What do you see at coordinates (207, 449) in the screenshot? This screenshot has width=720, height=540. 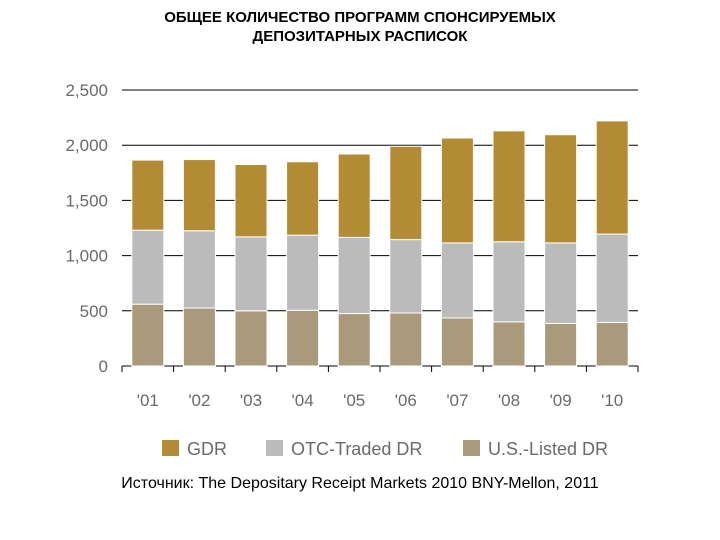 I see `legend-label: GDR` at bounding box center [207, 449].